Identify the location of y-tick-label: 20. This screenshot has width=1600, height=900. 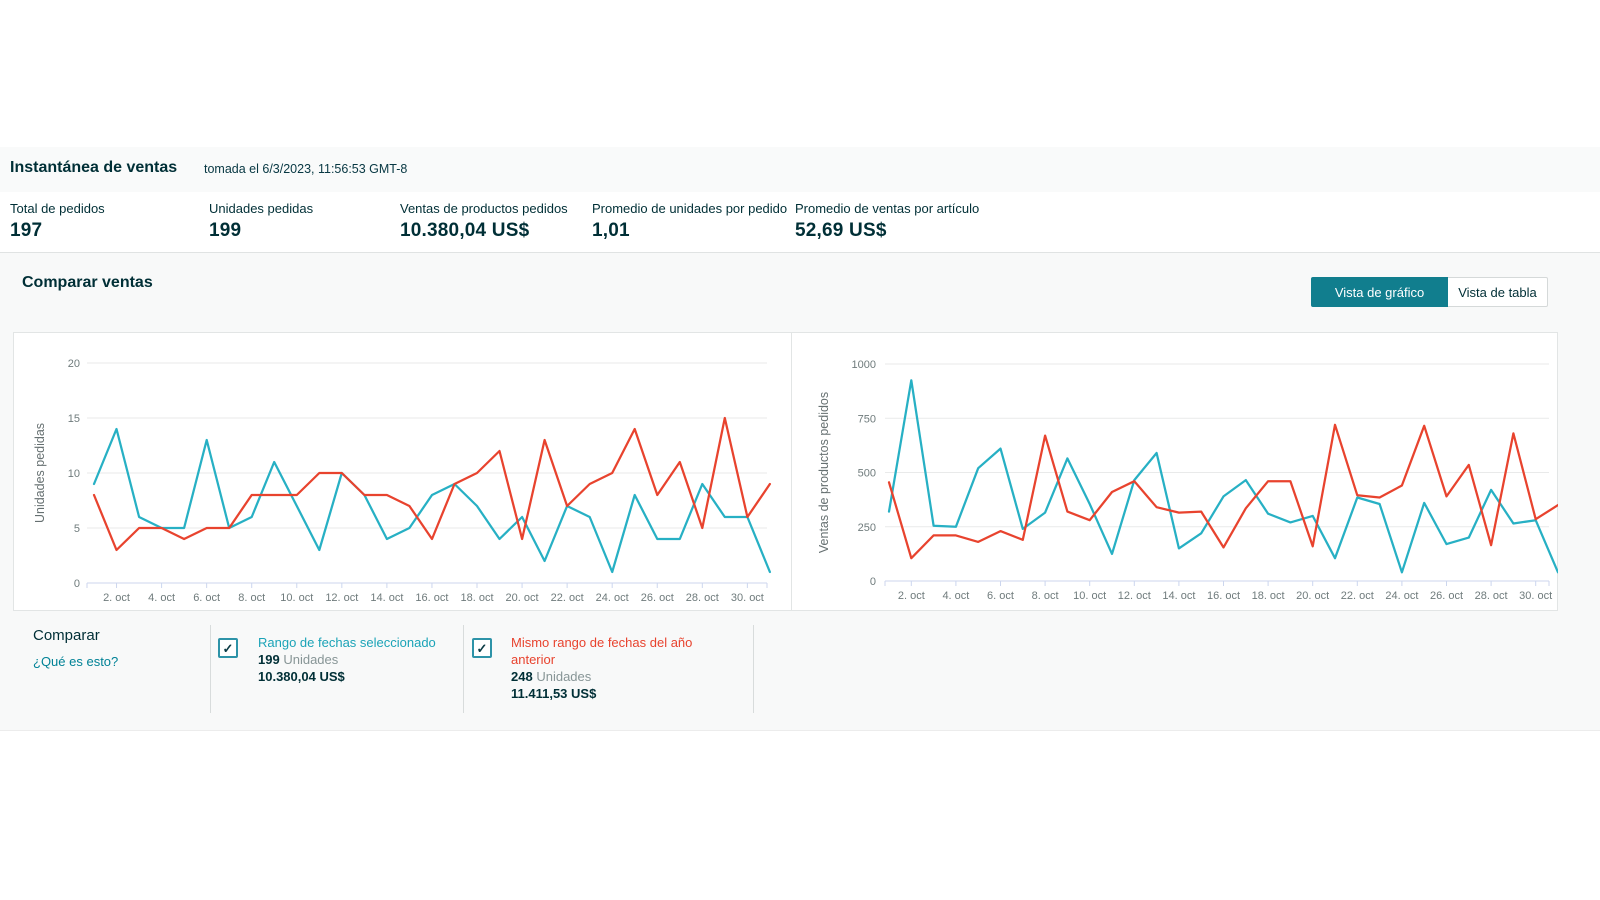
(74, 364).